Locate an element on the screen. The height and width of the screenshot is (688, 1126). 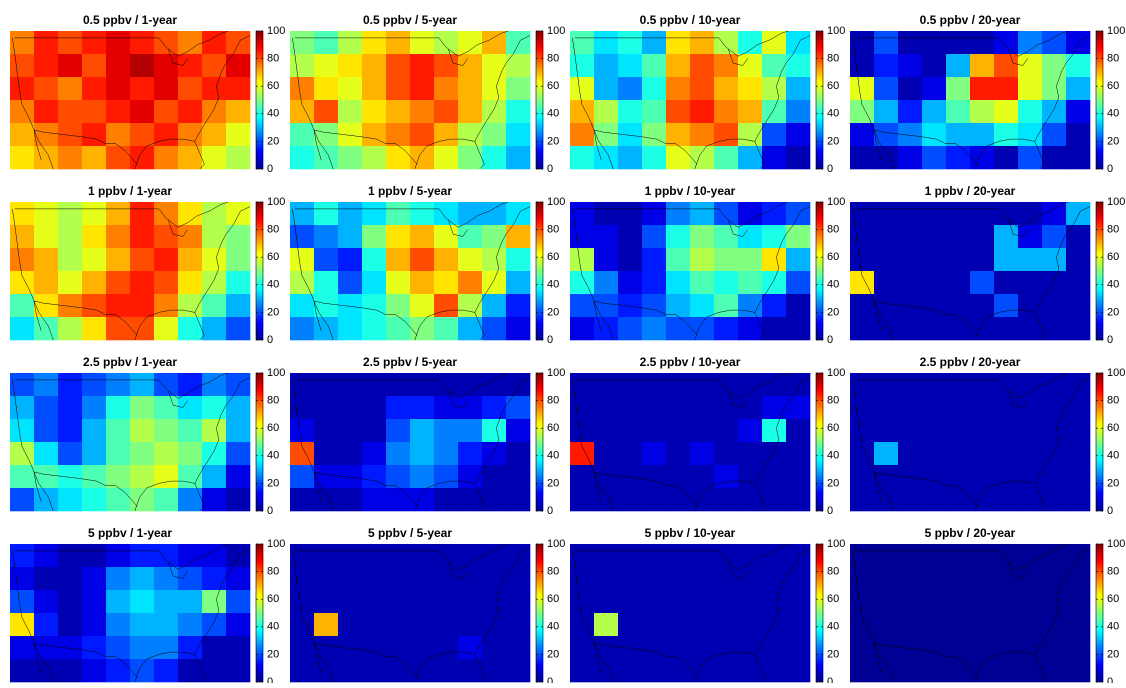
colorbar is located at coordinates (259, 100).